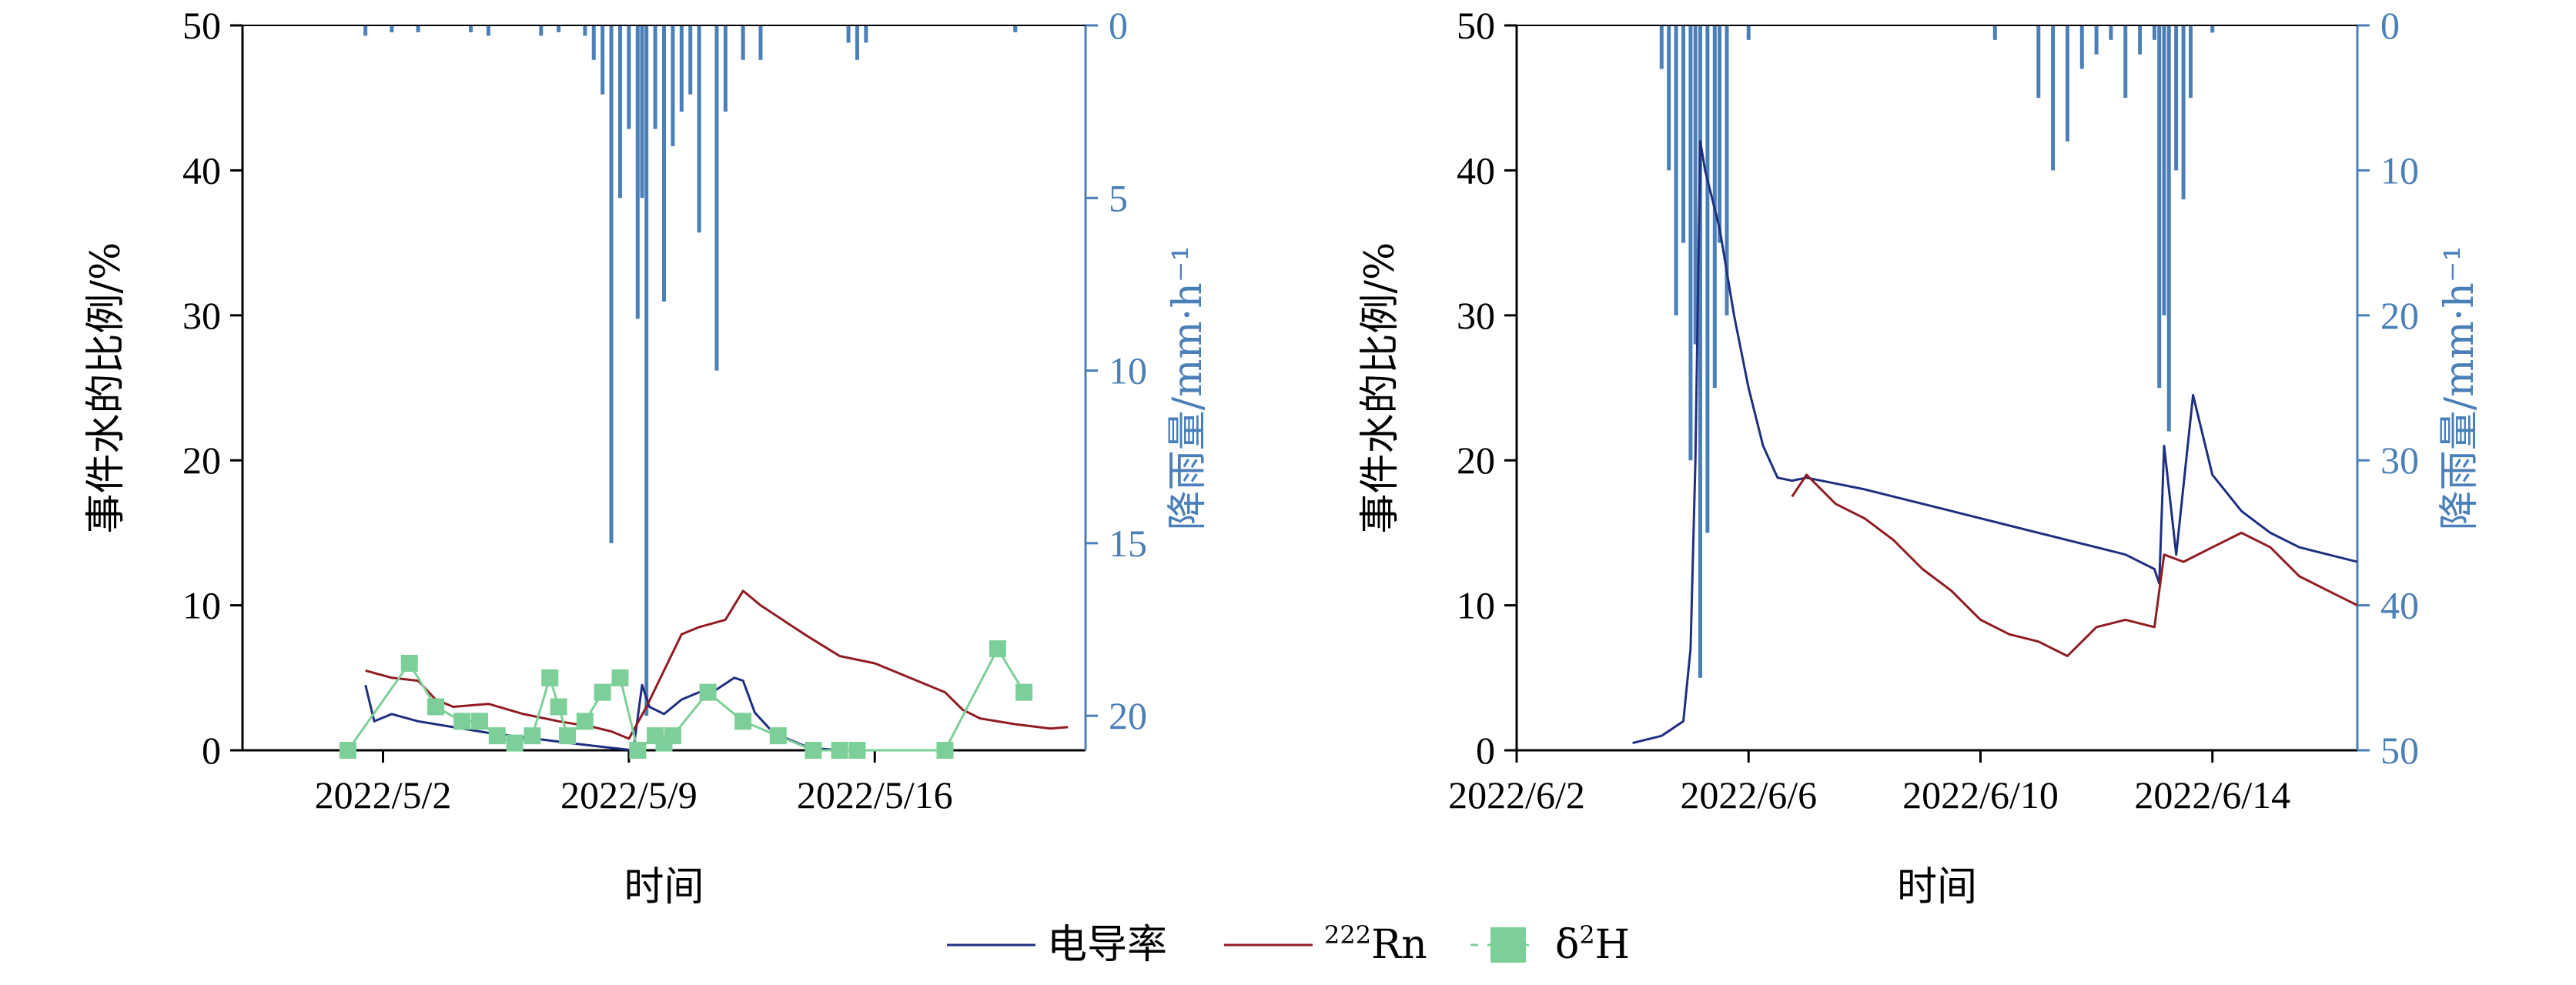 This screenshot has height=985, width=2576. Describe the element at coordinates (1981, 794) in the screenshot. I see `x-tick-label: 2022/6/10` at that location.